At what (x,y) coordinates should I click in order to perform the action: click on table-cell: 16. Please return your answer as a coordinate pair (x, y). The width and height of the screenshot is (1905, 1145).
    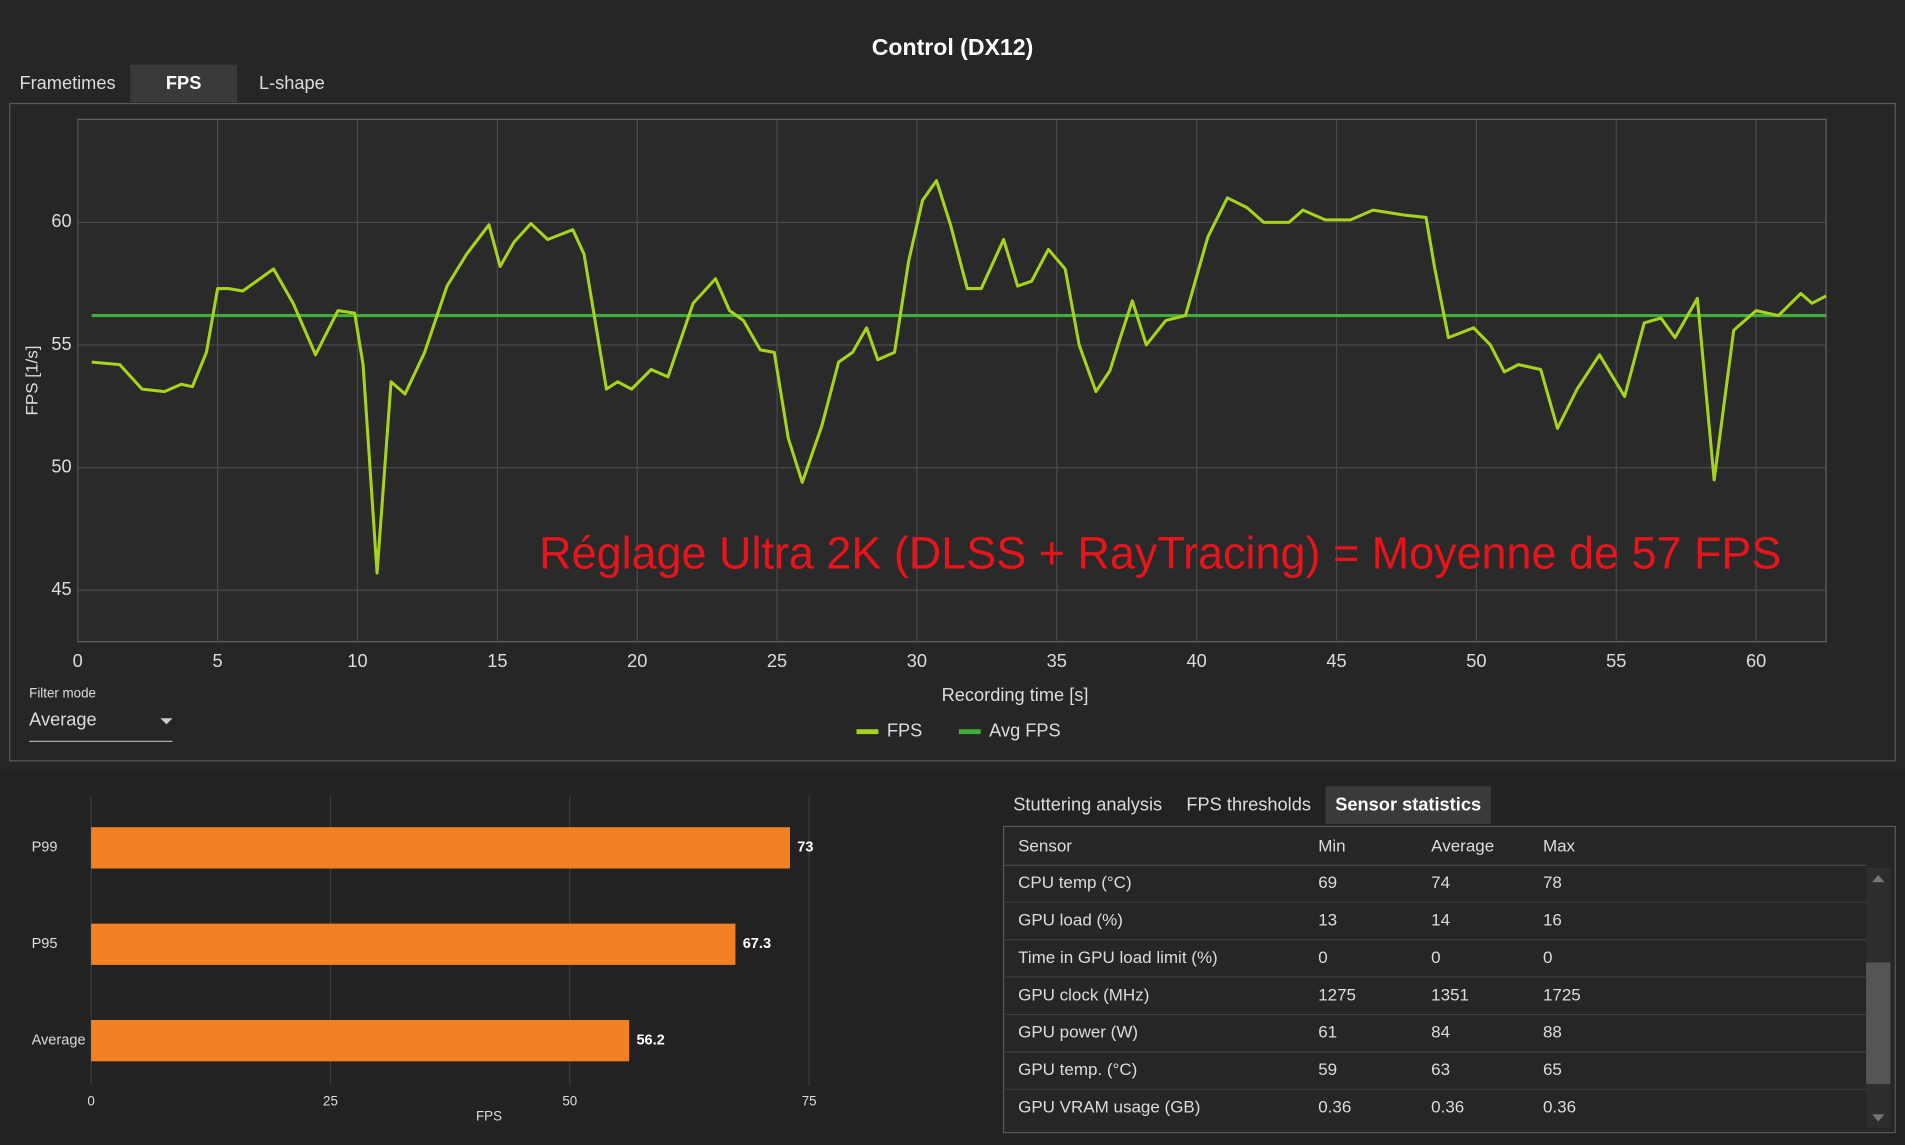
    Looking at the image, I should click on (1552, 919).